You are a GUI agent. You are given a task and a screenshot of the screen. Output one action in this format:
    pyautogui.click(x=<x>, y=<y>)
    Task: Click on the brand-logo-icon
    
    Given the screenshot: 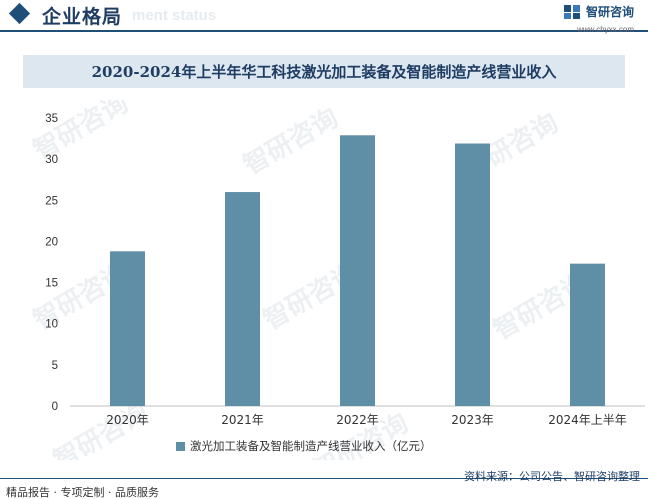 What is the action you would take?
    pyautogui.click(x=571, y=12)
    